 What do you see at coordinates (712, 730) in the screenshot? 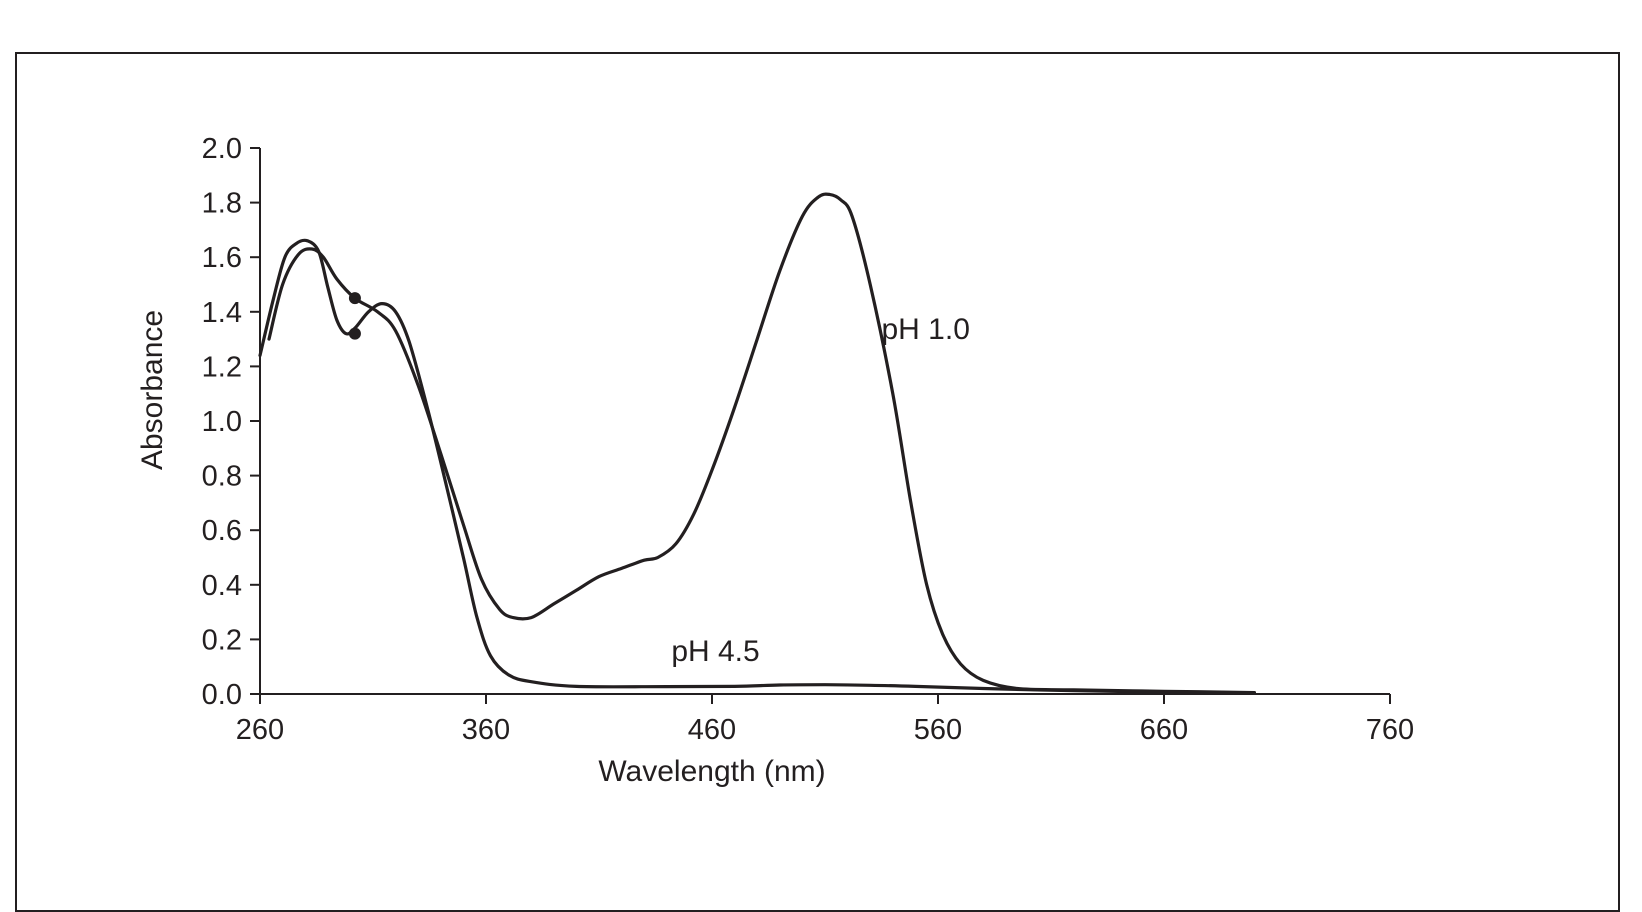
I see `x-tick-label: 460` at bounding box center [712, 730].